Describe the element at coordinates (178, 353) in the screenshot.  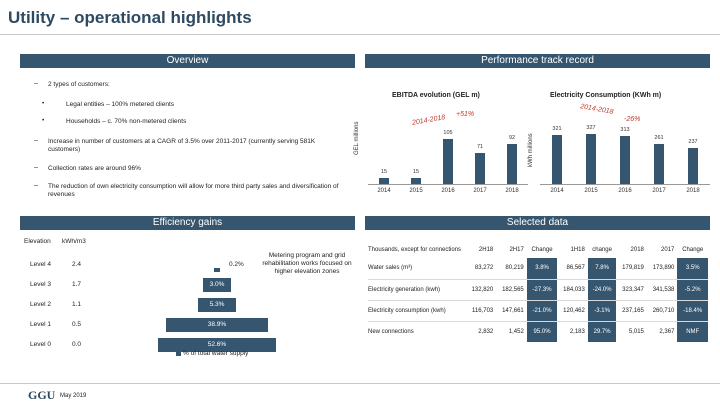
I see `legend-swatch` at that location.